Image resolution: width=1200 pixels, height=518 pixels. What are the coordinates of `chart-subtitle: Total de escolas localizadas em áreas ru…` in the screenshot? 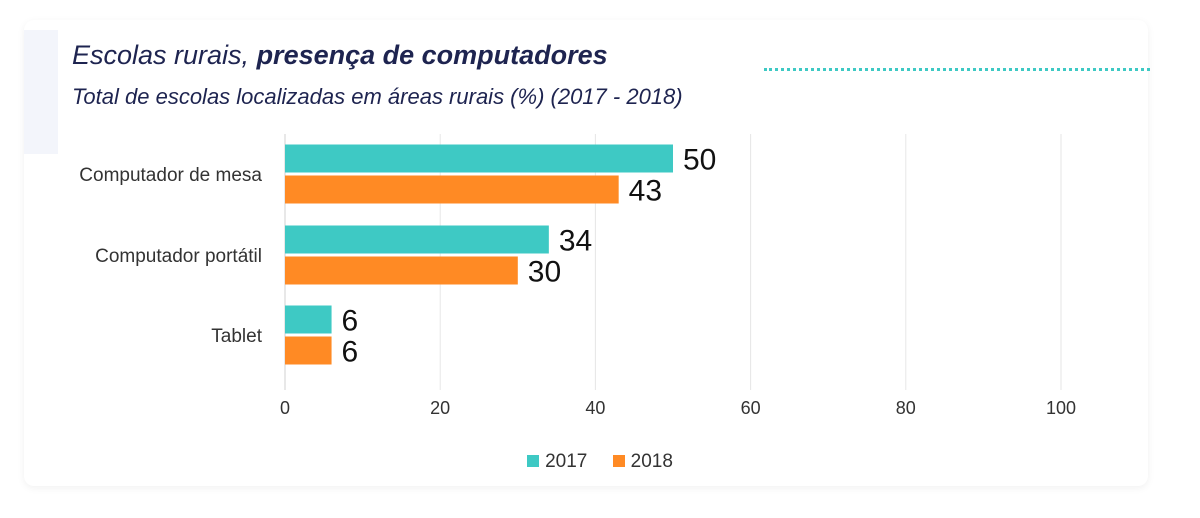 It's located at (377, 96).